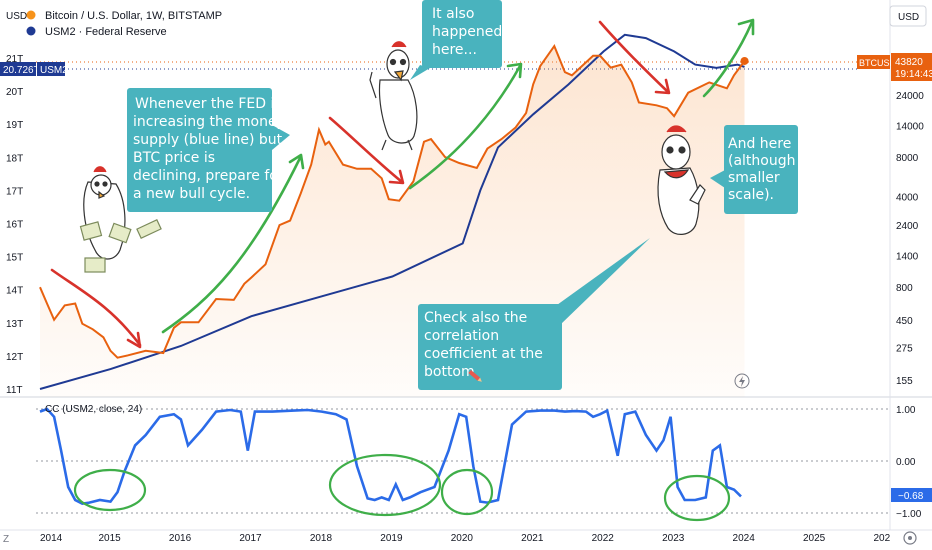 The image size is (932, 550). Describe the element at coordinates (681, 180) in the screenshot. I see `rooster-doodle-right` at that location.